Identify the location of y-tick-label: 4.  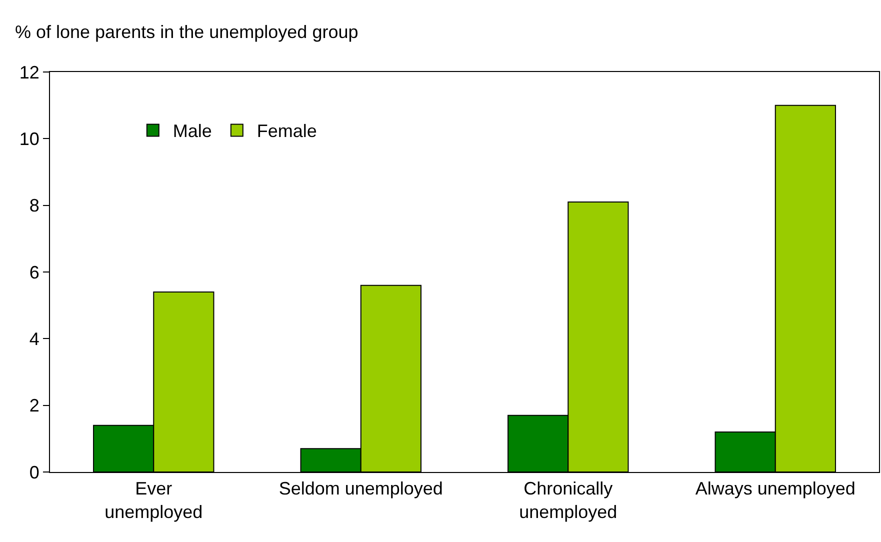
(34, 338).